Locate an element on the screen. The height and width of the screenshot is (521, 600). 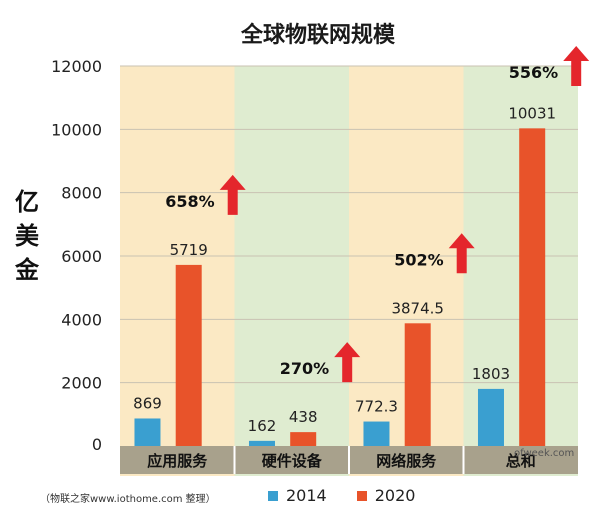
y-axis-label-char: 美 is located at coordinates (27, 236).